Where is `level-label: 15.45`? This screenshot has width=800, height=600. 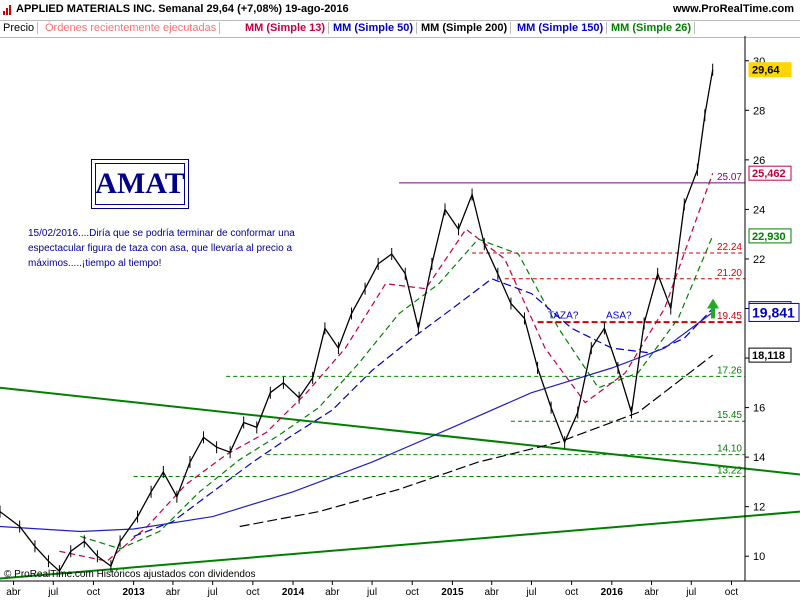
level-label: 15.45 is located at coordinates (729, 415).